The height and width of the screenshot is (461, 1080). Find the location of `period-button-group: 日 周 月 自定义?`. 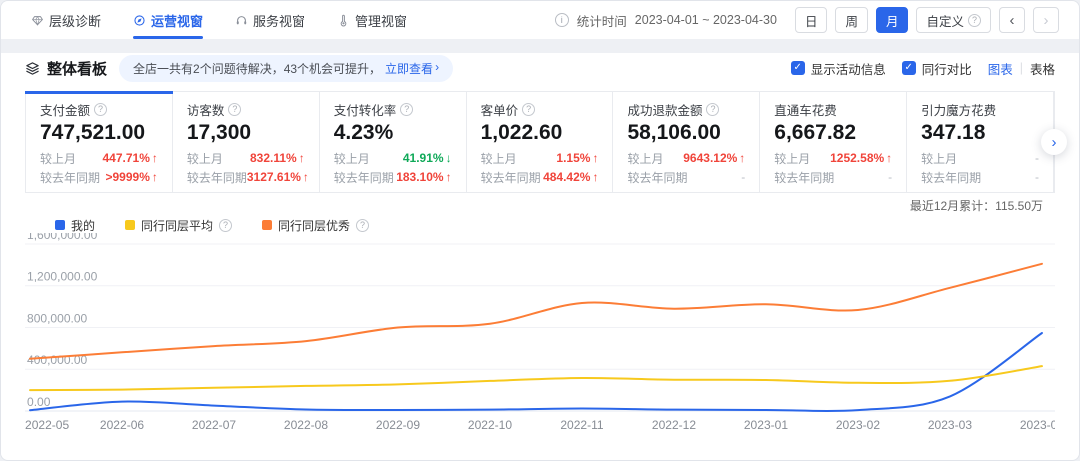

period-button-group: 日 周 月 自定义? is located at coordinates (892, 20).